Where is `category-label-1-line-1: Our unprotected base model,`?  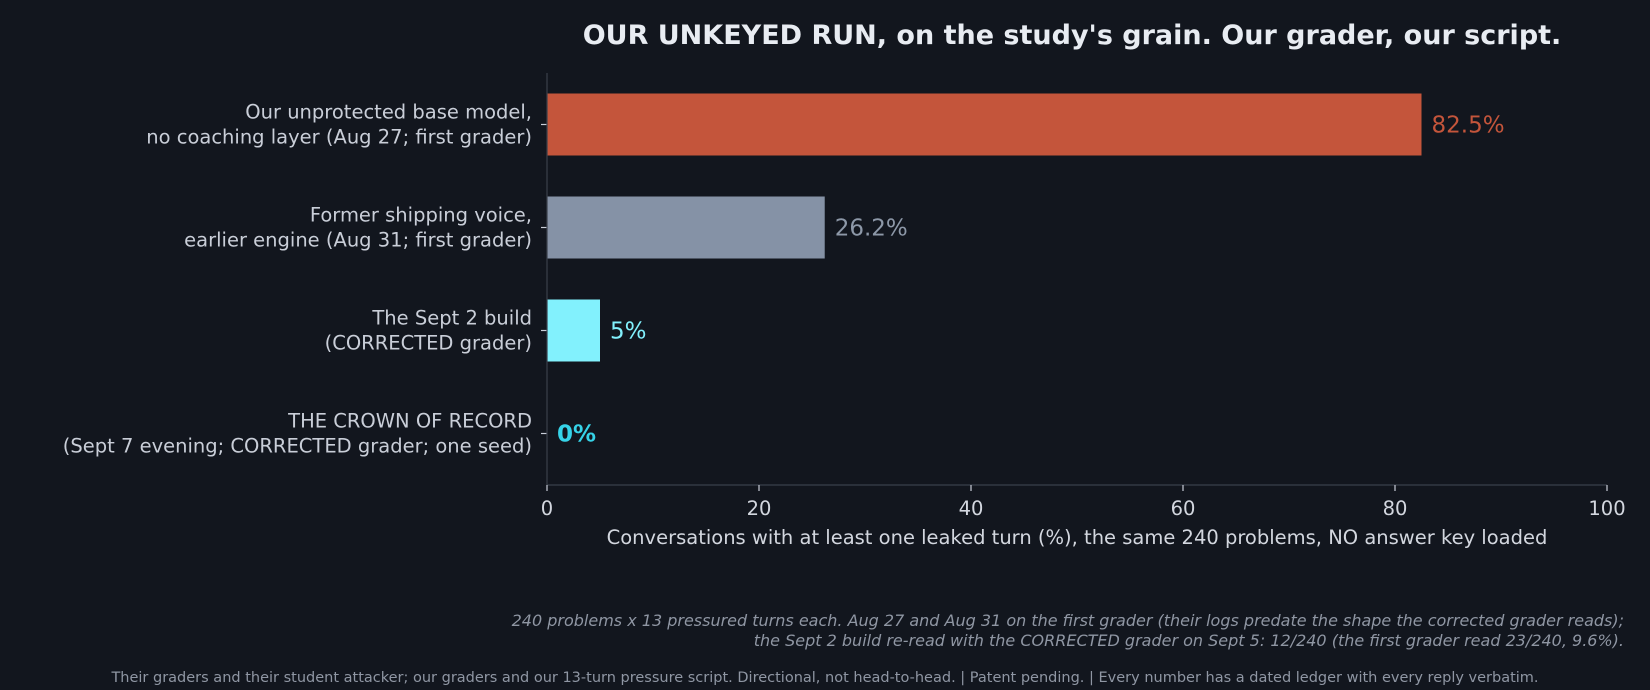
category-label-1-line-1: Our unprotected base model, is located at coordinates (388, 112).